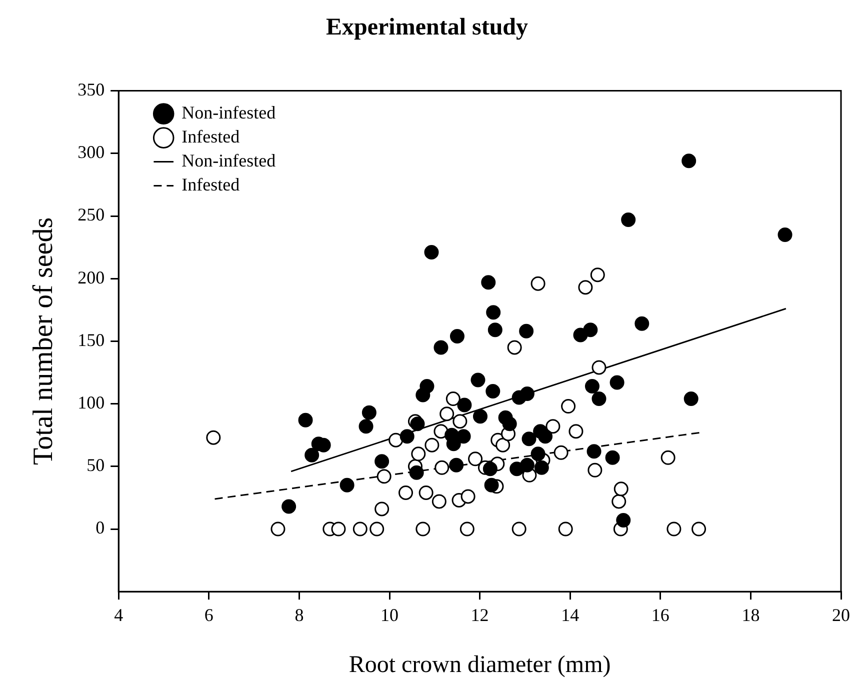 The height and width of the screenshot is (700, 856). Describe the element at coordinates (389, 615) in the screenshot. I see `x-tick-label: 10` at that location.